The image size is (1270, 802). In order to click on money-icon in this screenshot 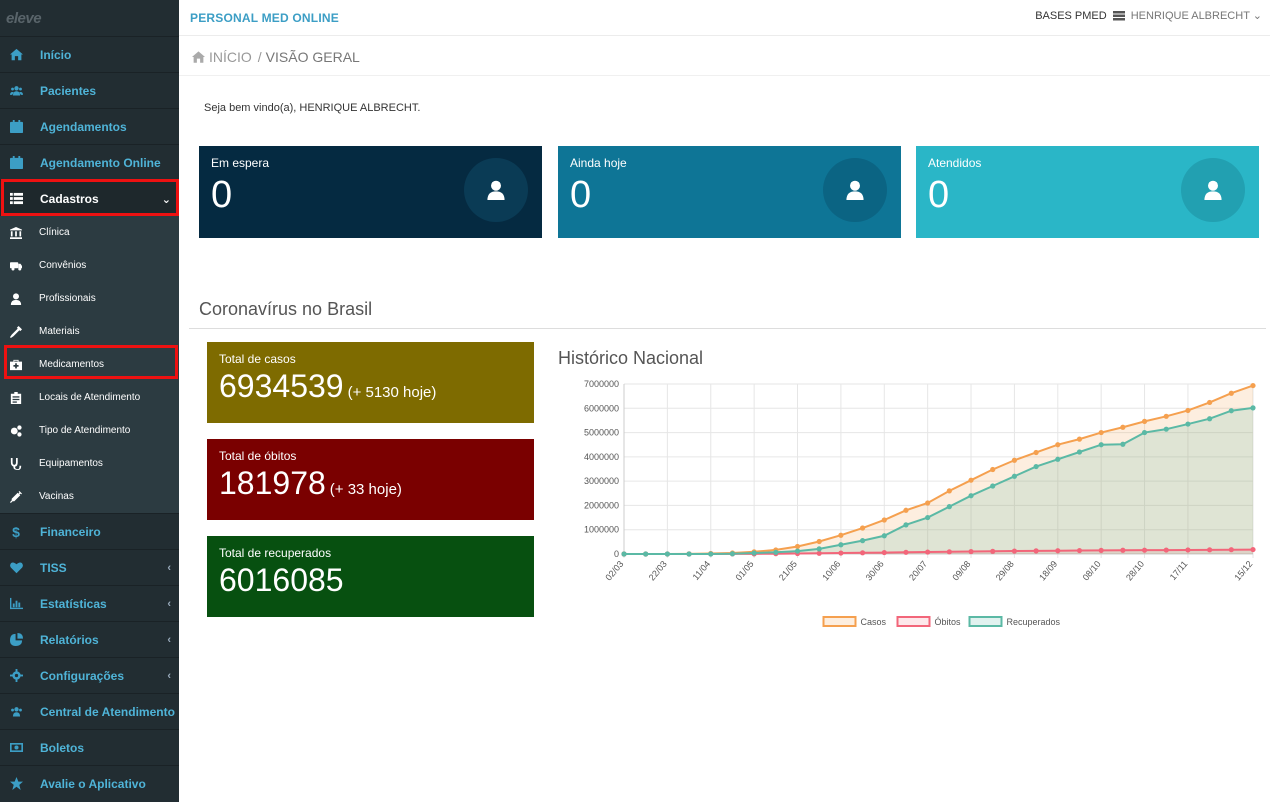, I will do `click(16, 747)`.